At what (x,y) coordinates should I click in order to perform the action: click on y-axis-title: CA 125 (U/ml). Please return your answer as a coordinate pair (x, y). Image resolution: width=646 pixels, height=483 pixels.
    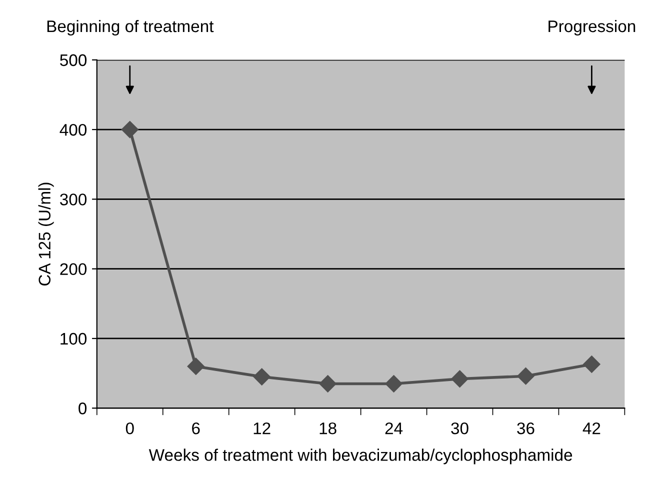
    Looking at the image, I should click on (46, 234).